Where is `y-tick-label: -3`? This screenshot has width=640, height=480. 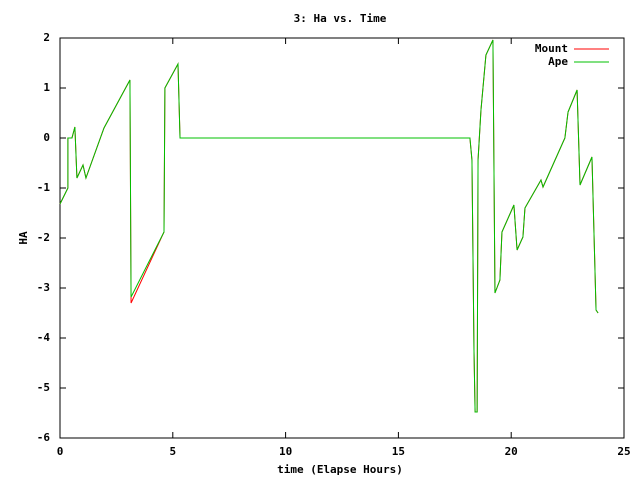
y-tick-label: -3 is located at coordinates (43, 287).